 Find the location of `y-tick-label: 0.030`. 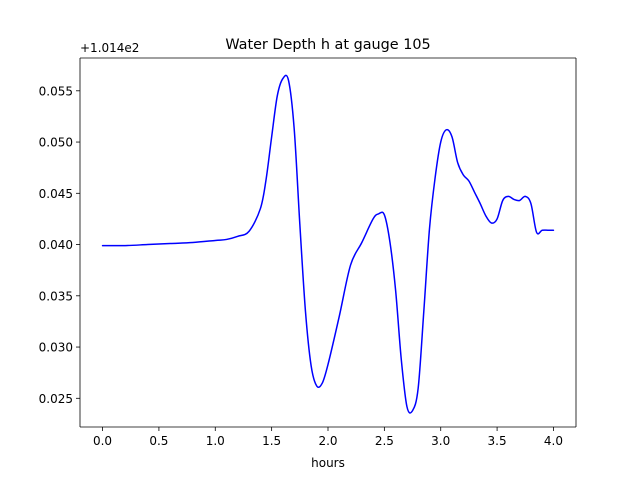

y-tick-label: 0.030 is located at coordinates (56, 348).